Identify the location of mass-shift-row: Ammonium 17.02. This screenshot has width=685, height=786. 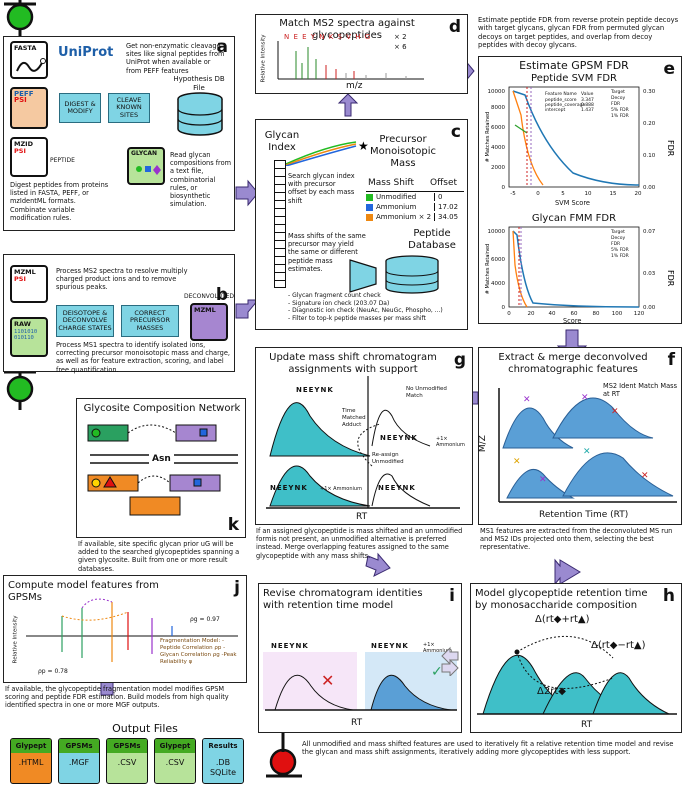
(415, 207).